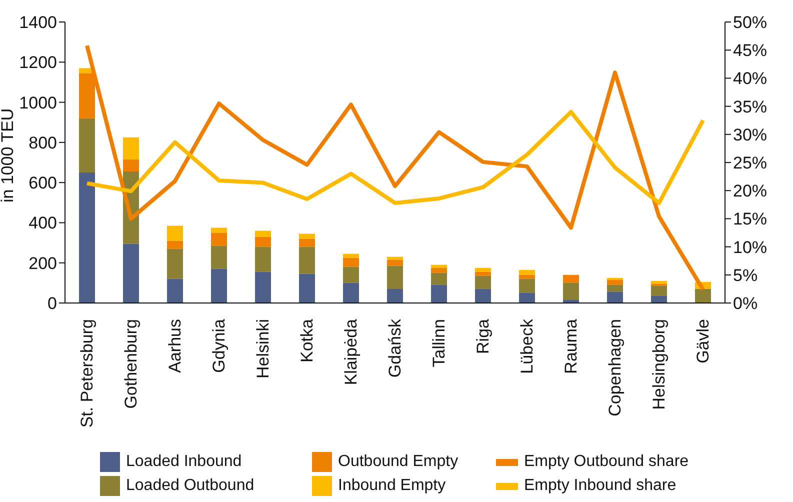 The height and width of the screenshot is (502, 793). Describe the element at coordinates (600, 486) in the screenshot. I see `legend-label: Empty Inbound share` at that location.